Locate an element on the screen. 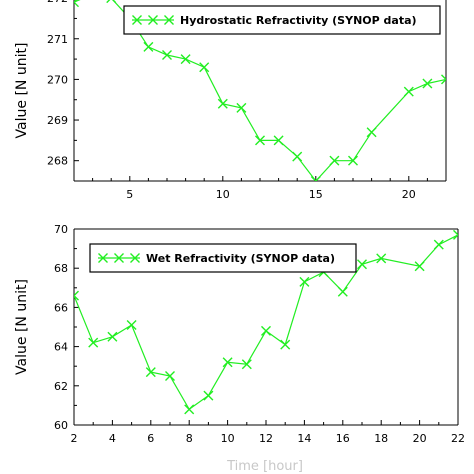 This screenshot has width=474, height=474. y-tick-label: 271 is located at coordinates (57, 39).